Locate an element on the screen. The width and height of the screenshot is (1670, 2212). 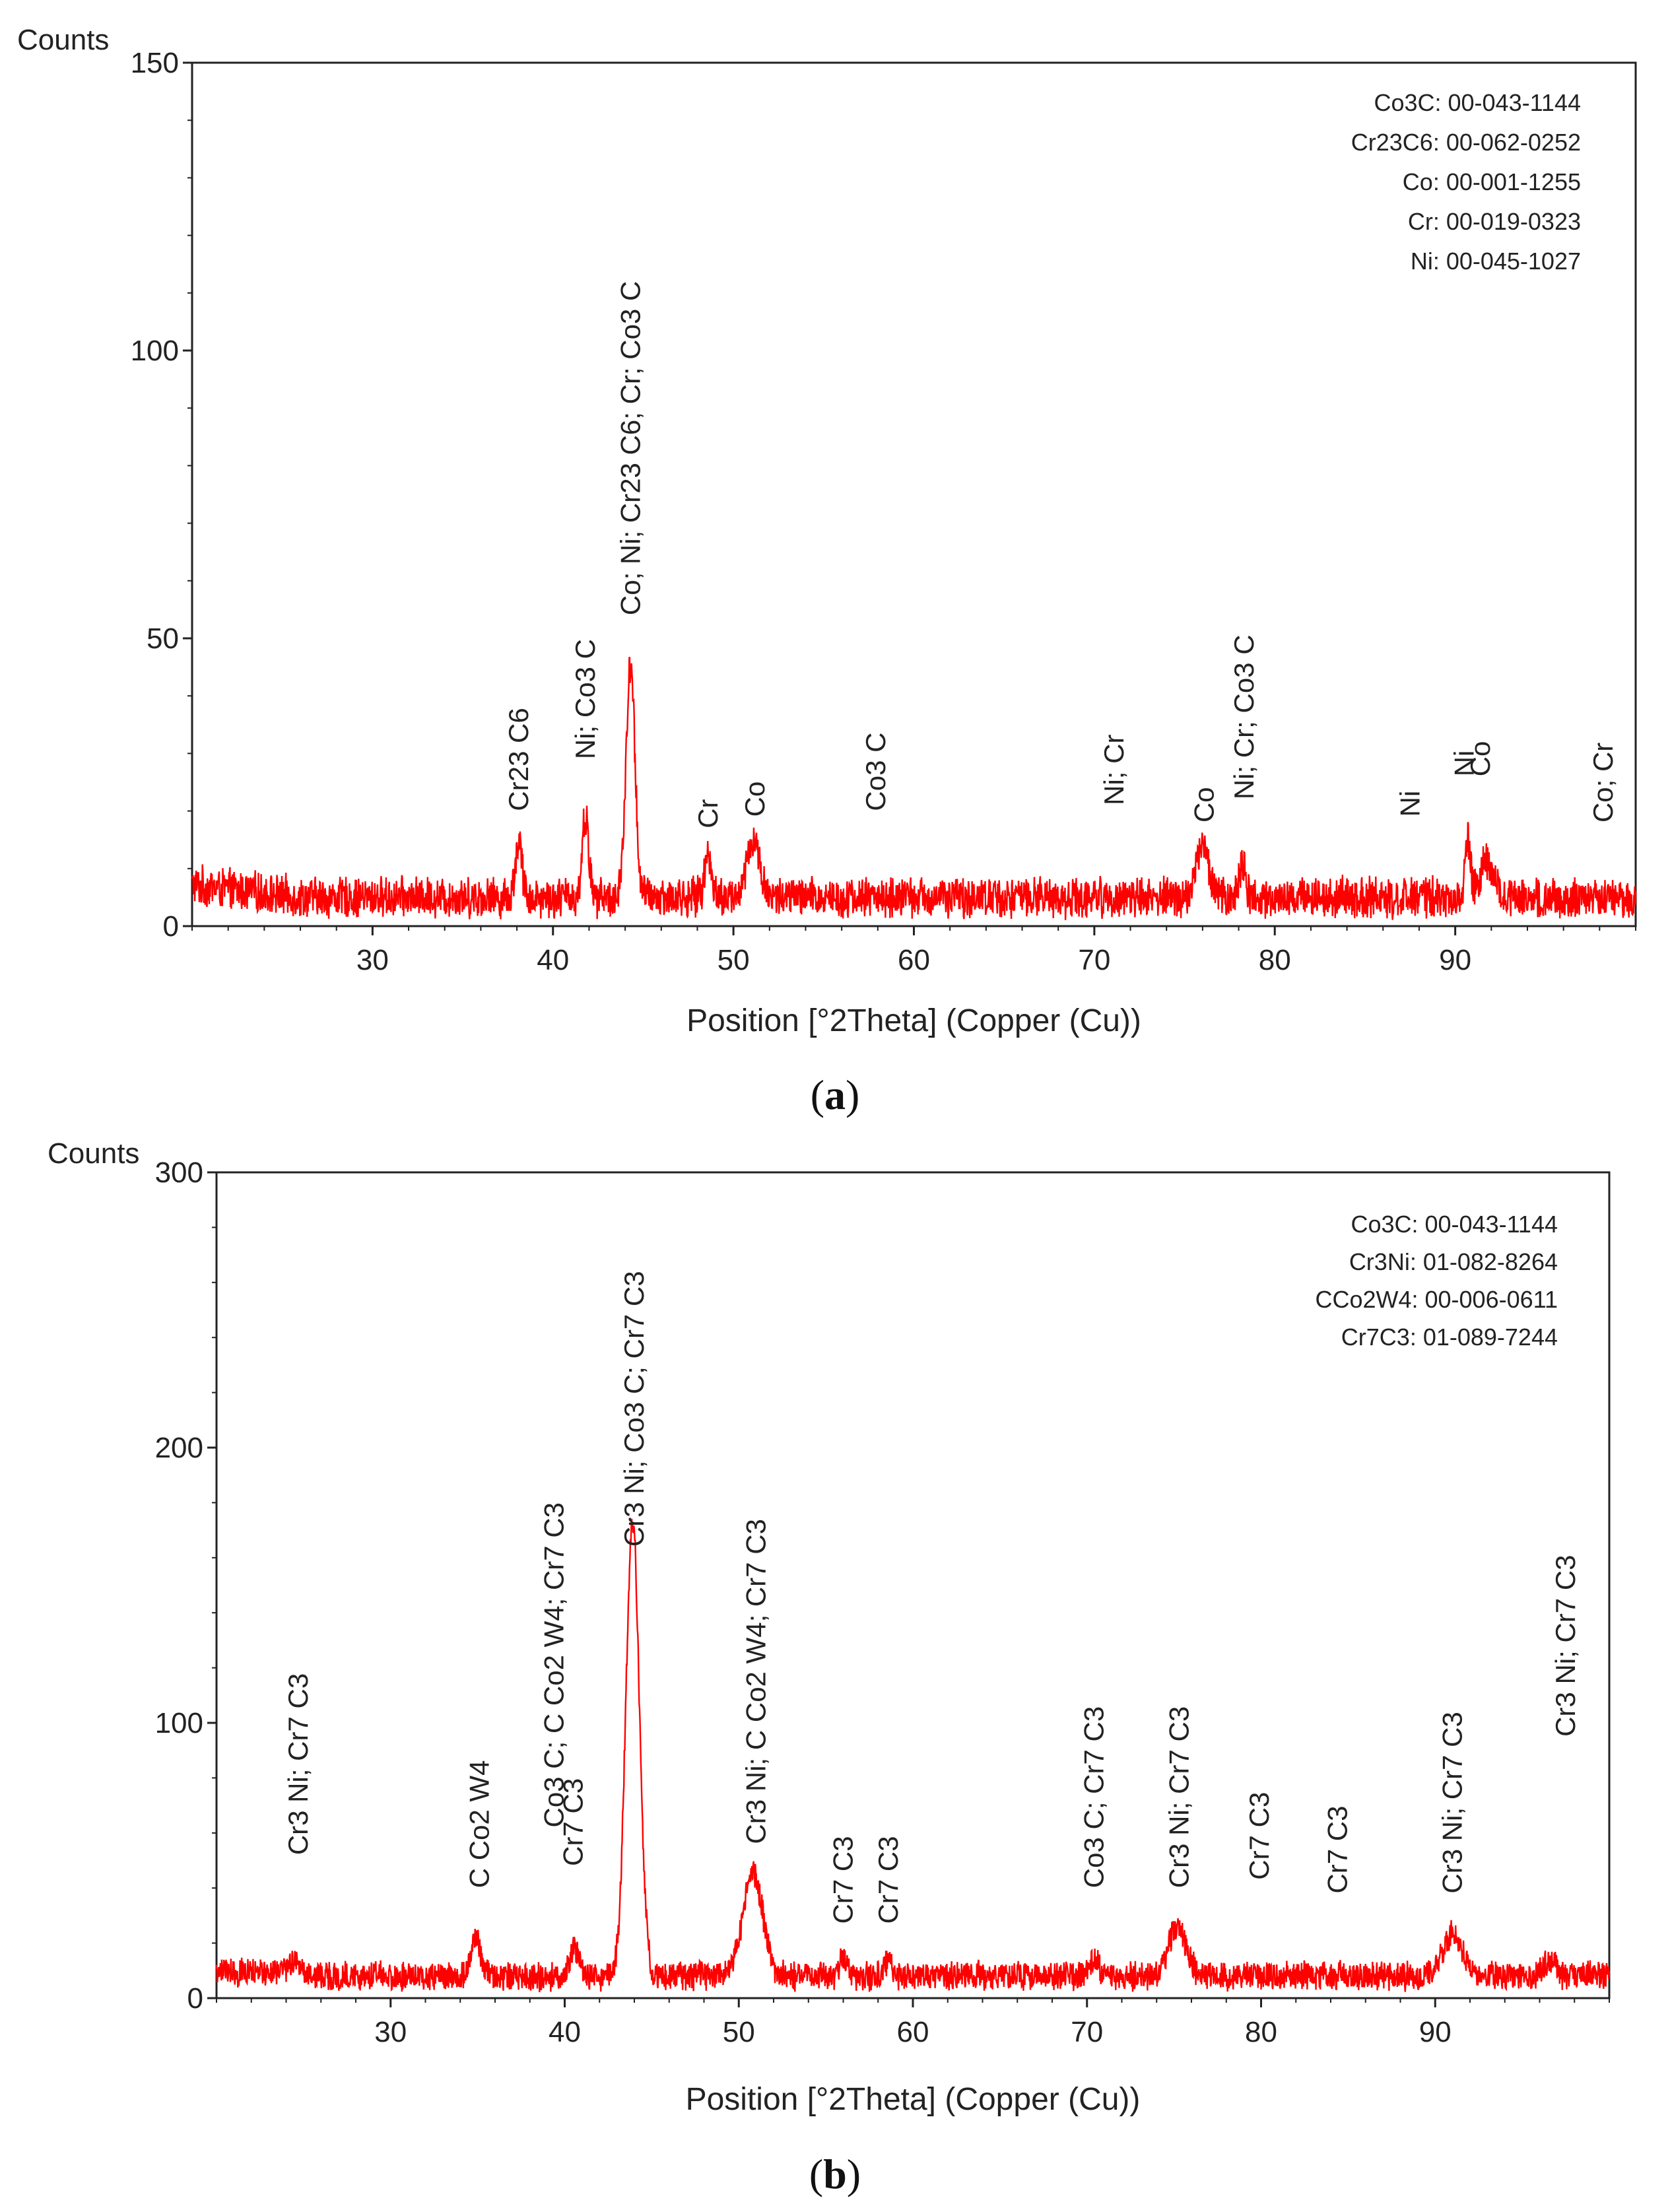
panel-caption: (a) is located at coordinates (835, 1094).